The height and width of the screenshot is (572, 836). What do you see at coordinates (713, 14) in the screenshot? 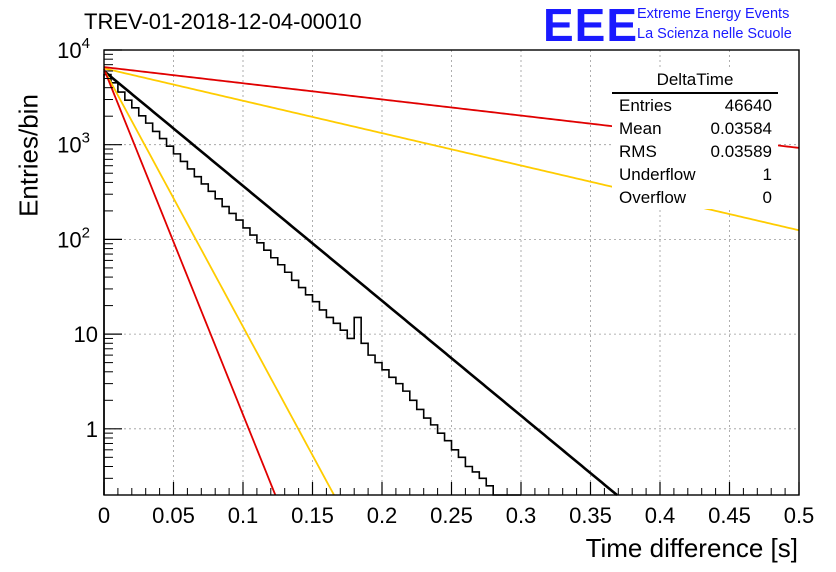
I see `logo-caption-line-1: Extreme Energy Events` at bounding box center [713, 14].